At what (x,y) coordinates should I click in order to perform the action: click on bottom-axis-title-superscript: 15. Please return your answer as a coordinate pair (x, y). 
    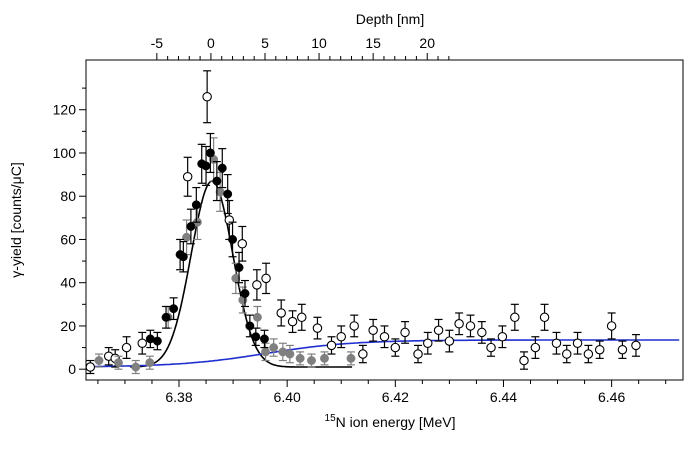
    Looking at the image, I should click on (331, 418).